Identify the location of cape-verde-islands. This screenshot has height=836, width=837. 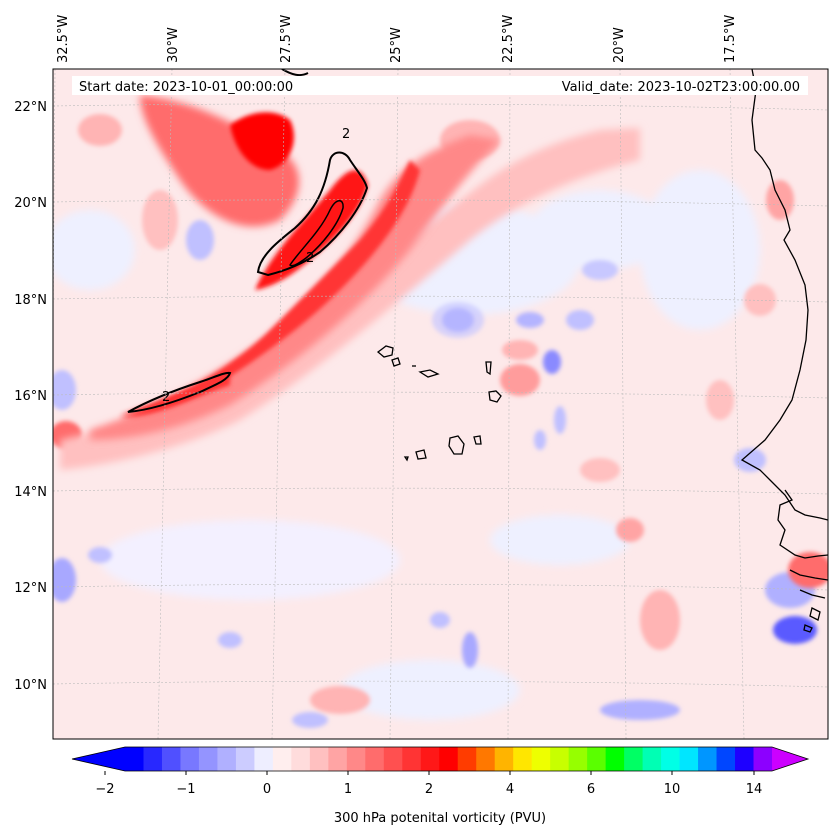
(439, 403).